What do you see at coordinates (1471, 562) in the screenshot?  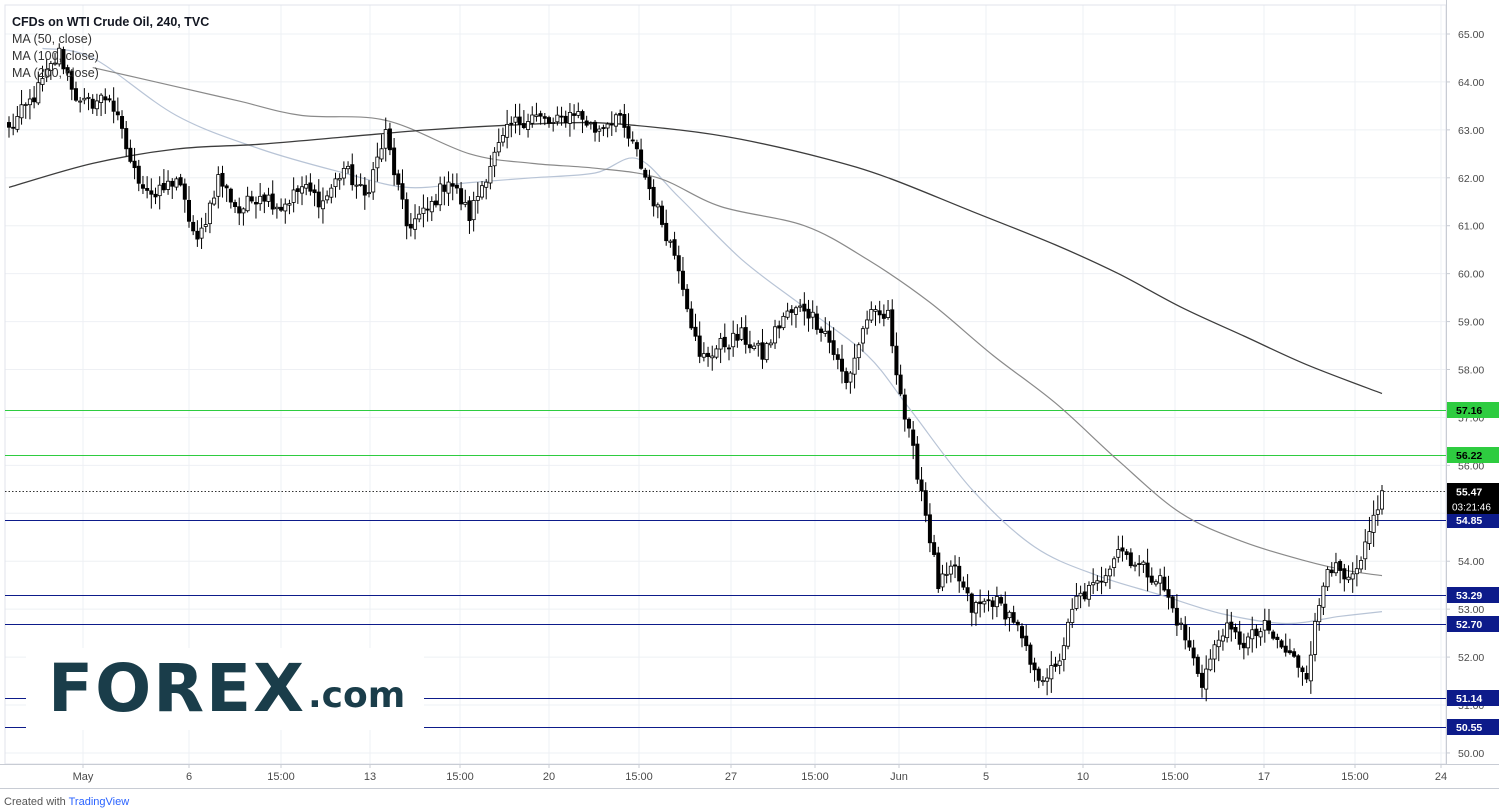 I see `price-tick-label: 54.00` at bounding box center [1471, 562].